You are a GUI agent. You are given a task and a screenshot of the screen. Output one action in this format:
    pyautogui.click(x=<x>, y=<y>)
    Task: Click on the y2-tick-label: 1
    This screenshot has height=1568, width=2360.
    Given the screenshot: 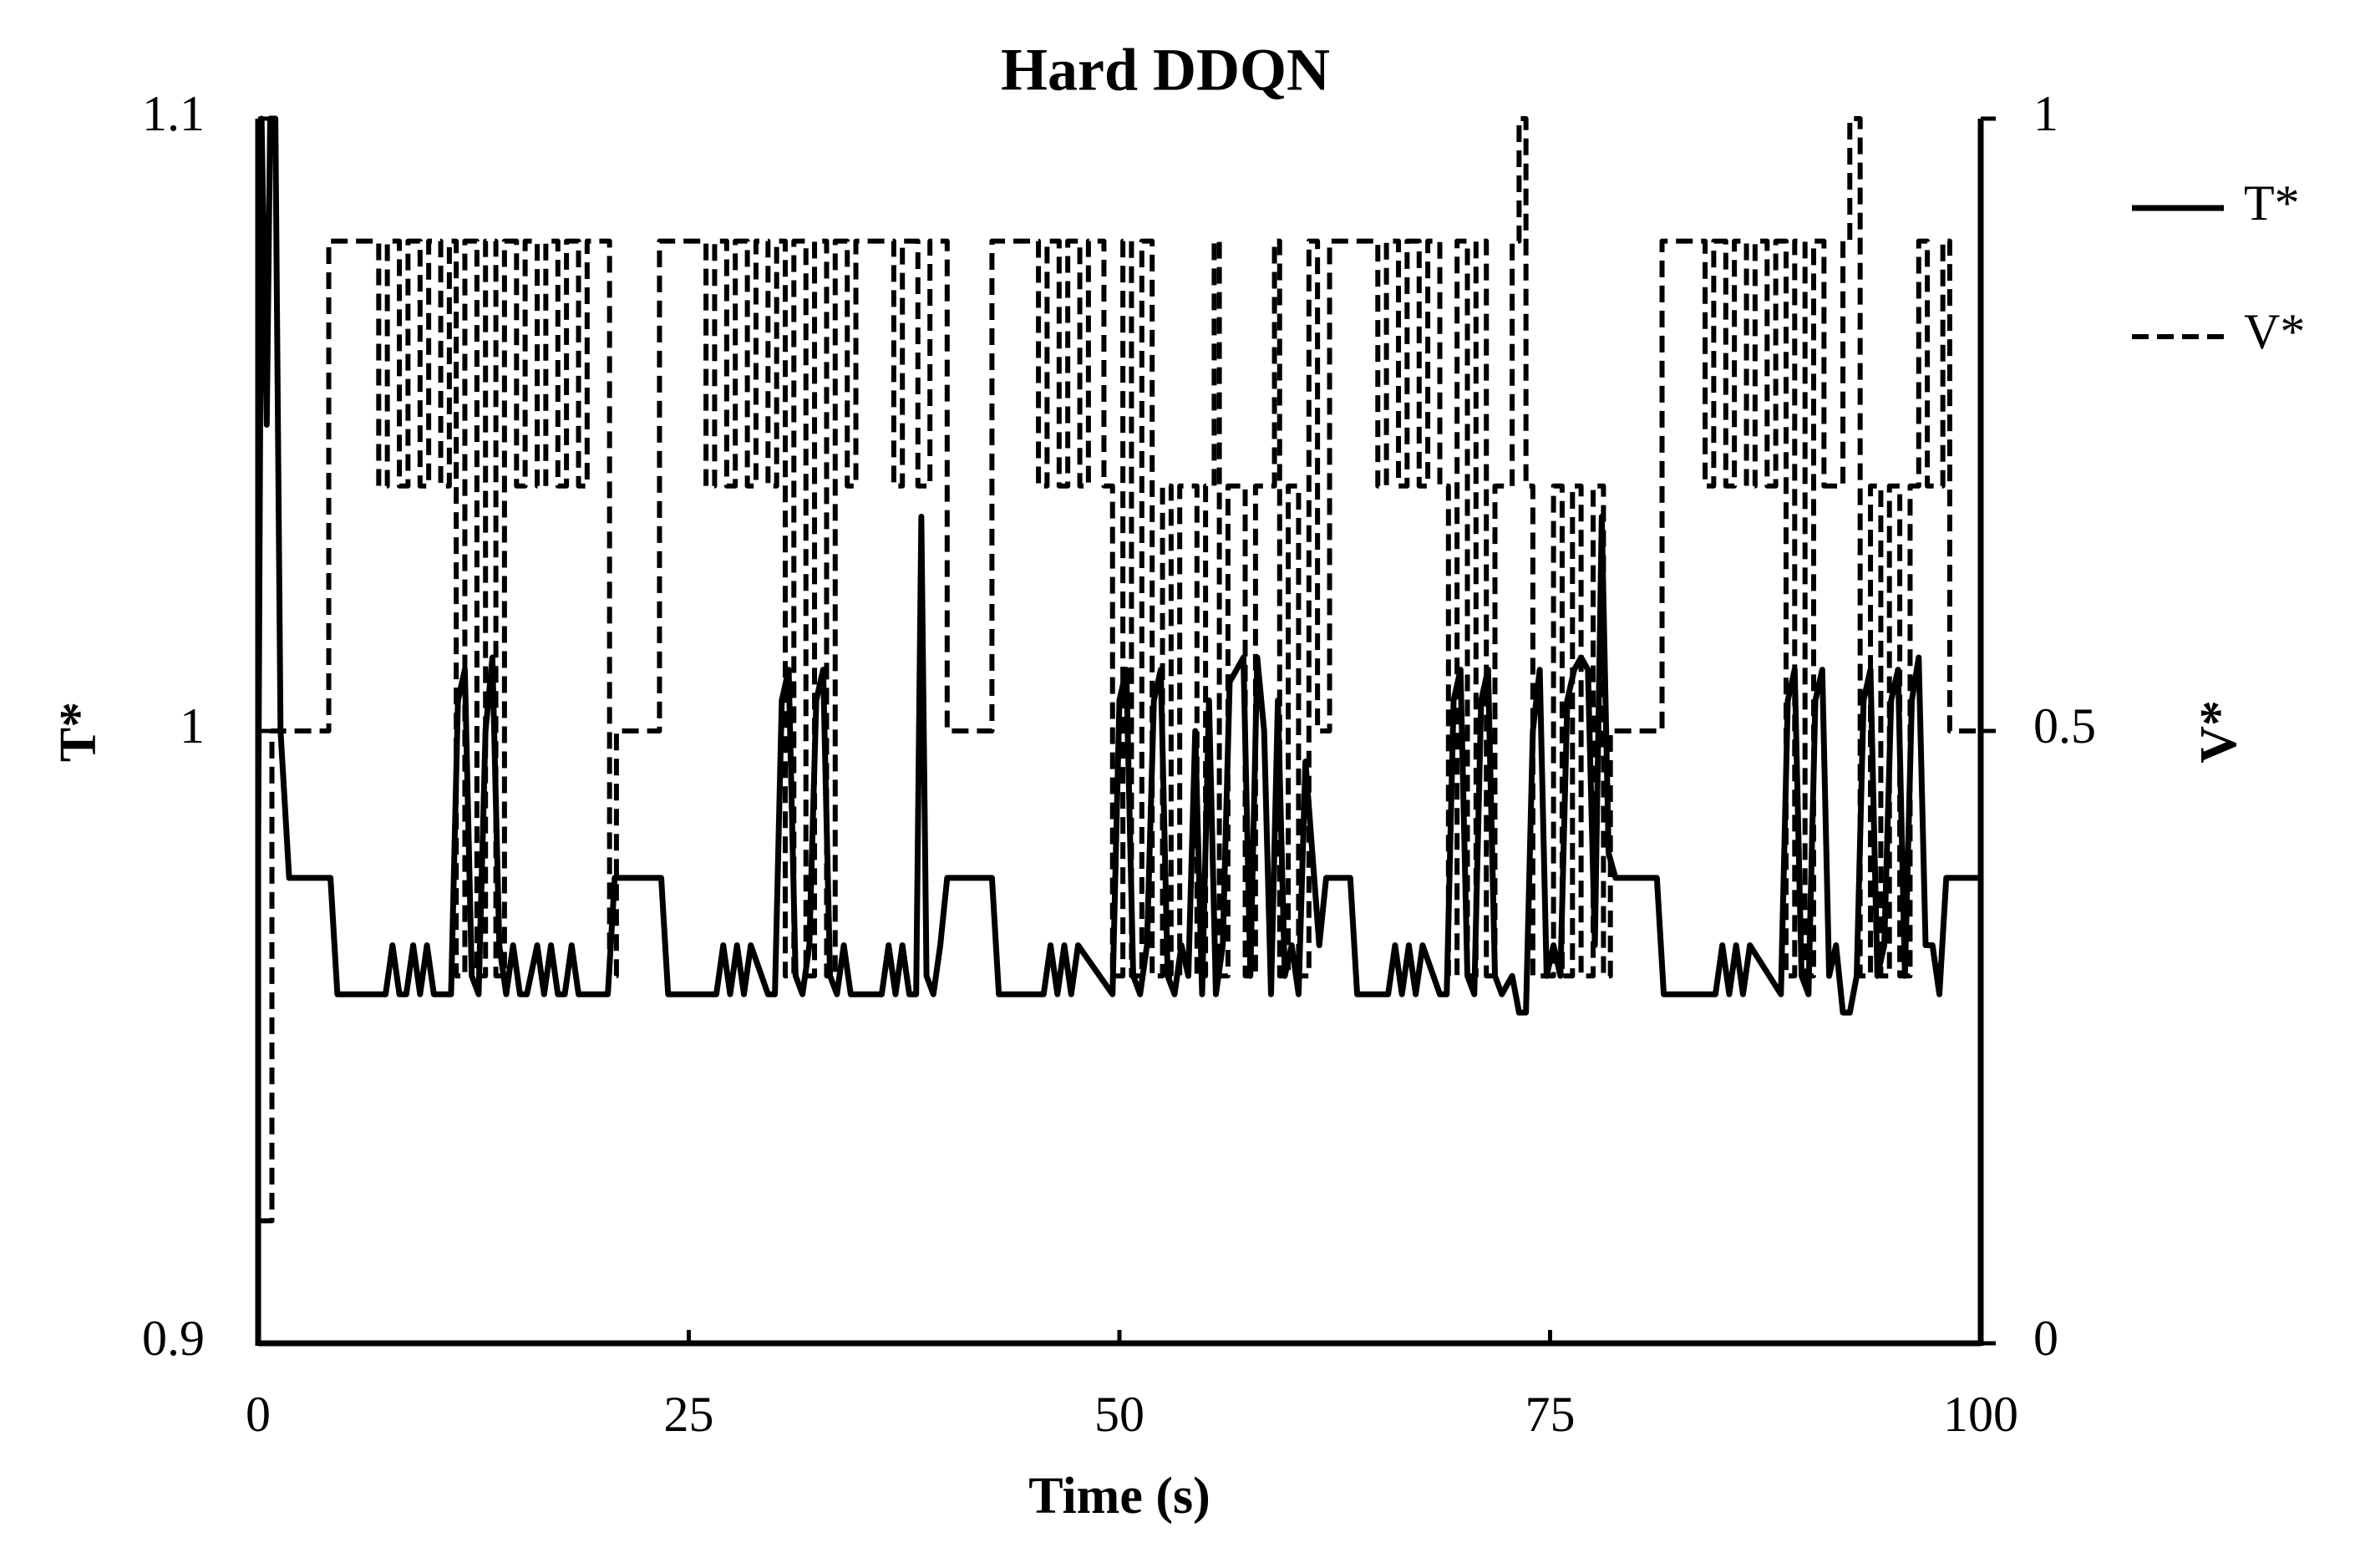 What is the action you would take?
    pyautogui.click(x=2046, y=113)
    